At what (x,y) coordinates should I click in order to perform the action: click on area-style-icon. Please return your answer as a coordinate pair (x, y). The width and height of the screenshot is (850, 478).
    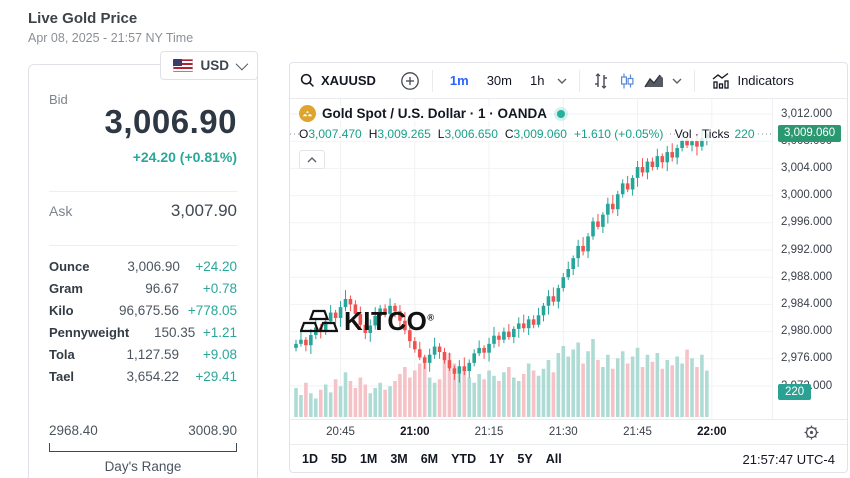
    Looking at the image, I should click on (654, 81).